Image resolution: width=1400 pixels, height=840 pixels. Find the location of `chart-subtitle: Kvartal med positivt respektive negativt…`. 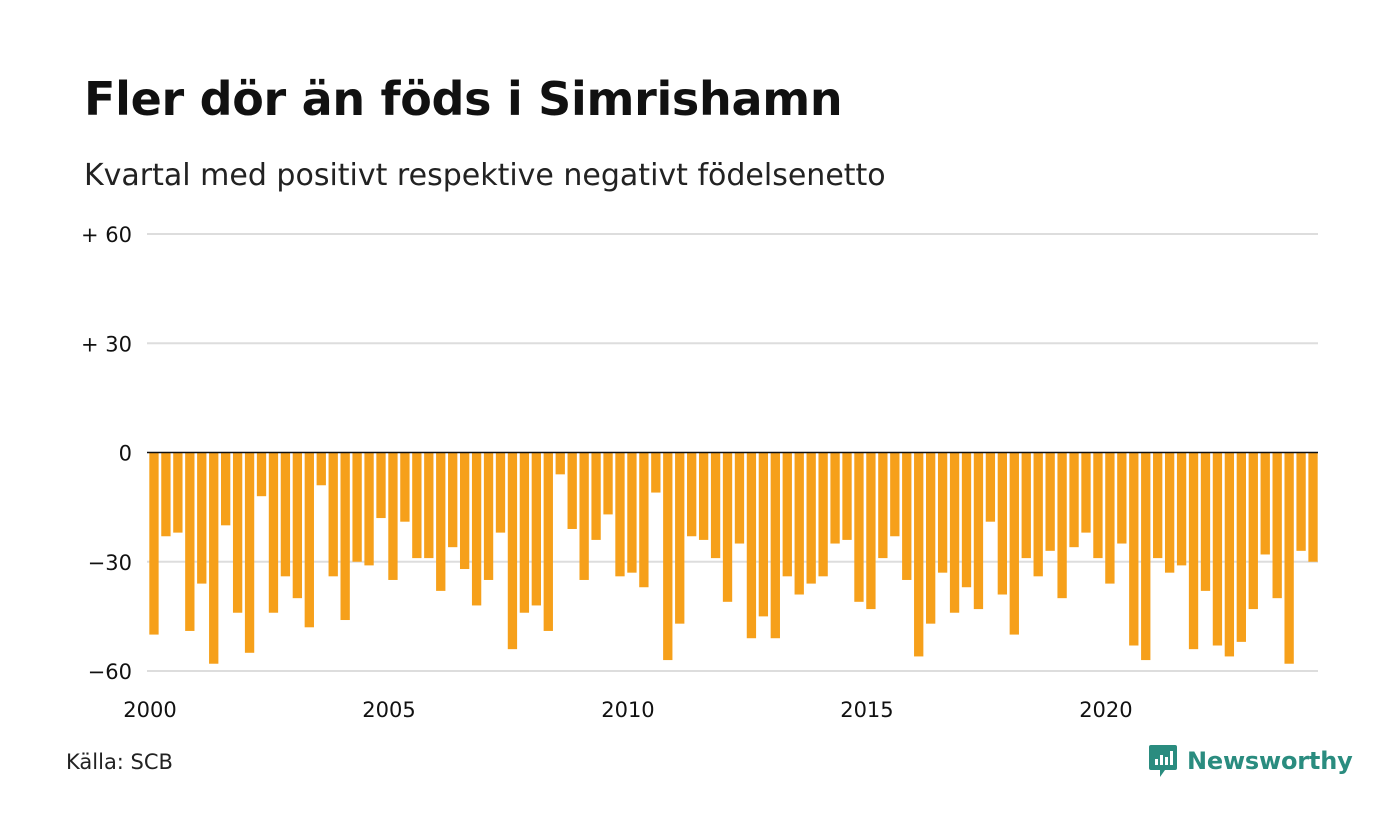

chart-subtitle: Kvartal med positivt respektive negativt… is located at coordinates (485, 175).